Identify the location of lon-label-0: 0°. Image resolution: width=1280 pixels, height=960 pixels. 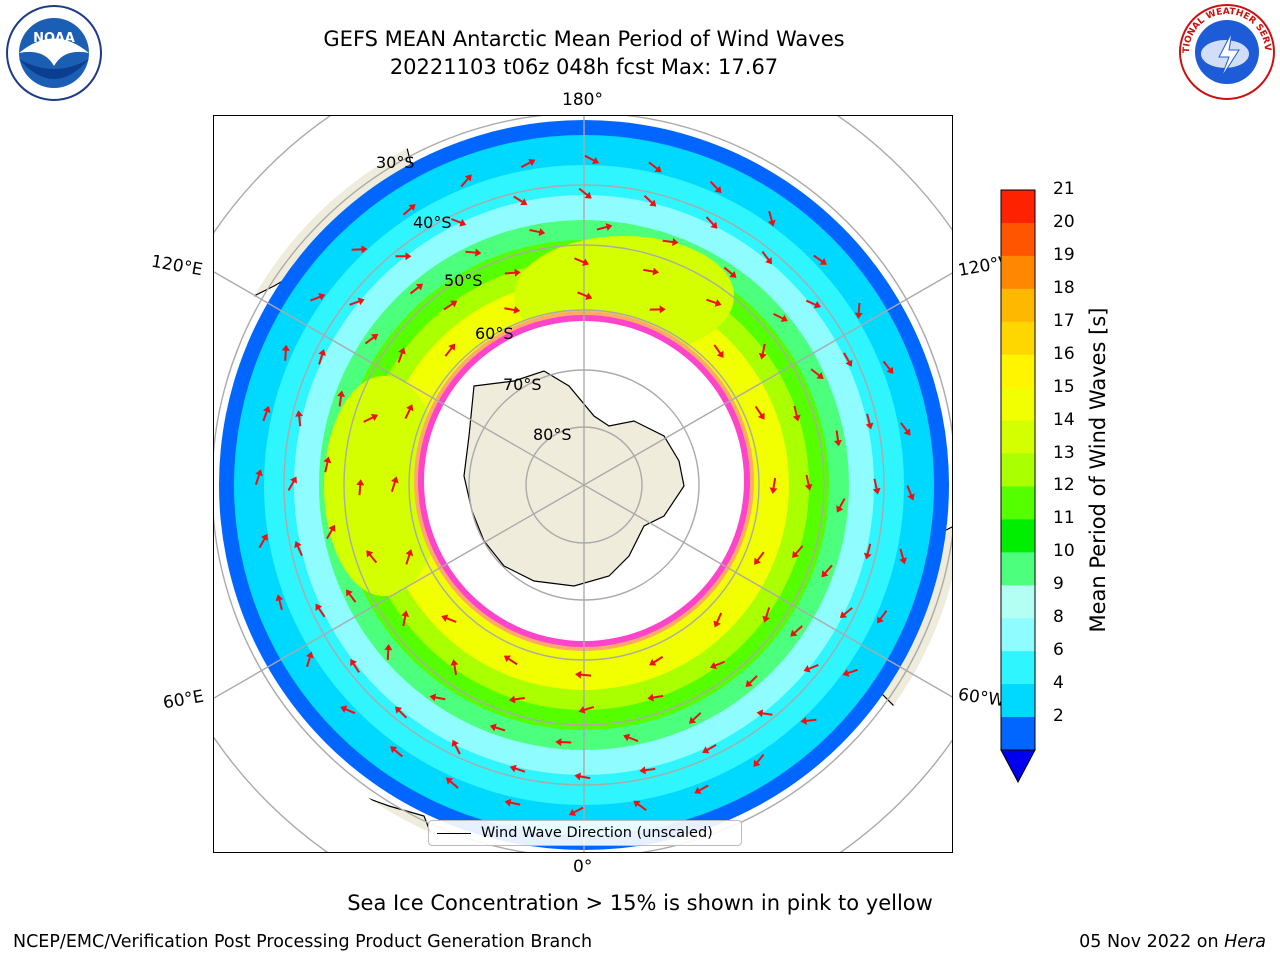
(583, 867).